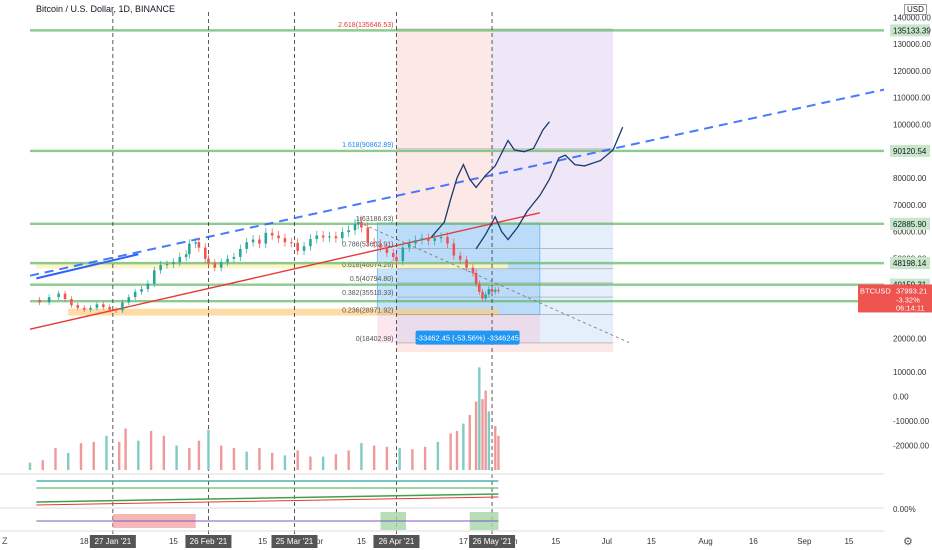 The image size is (932, 550). I want to click on x-tick-14: 16, so click(753, 541).